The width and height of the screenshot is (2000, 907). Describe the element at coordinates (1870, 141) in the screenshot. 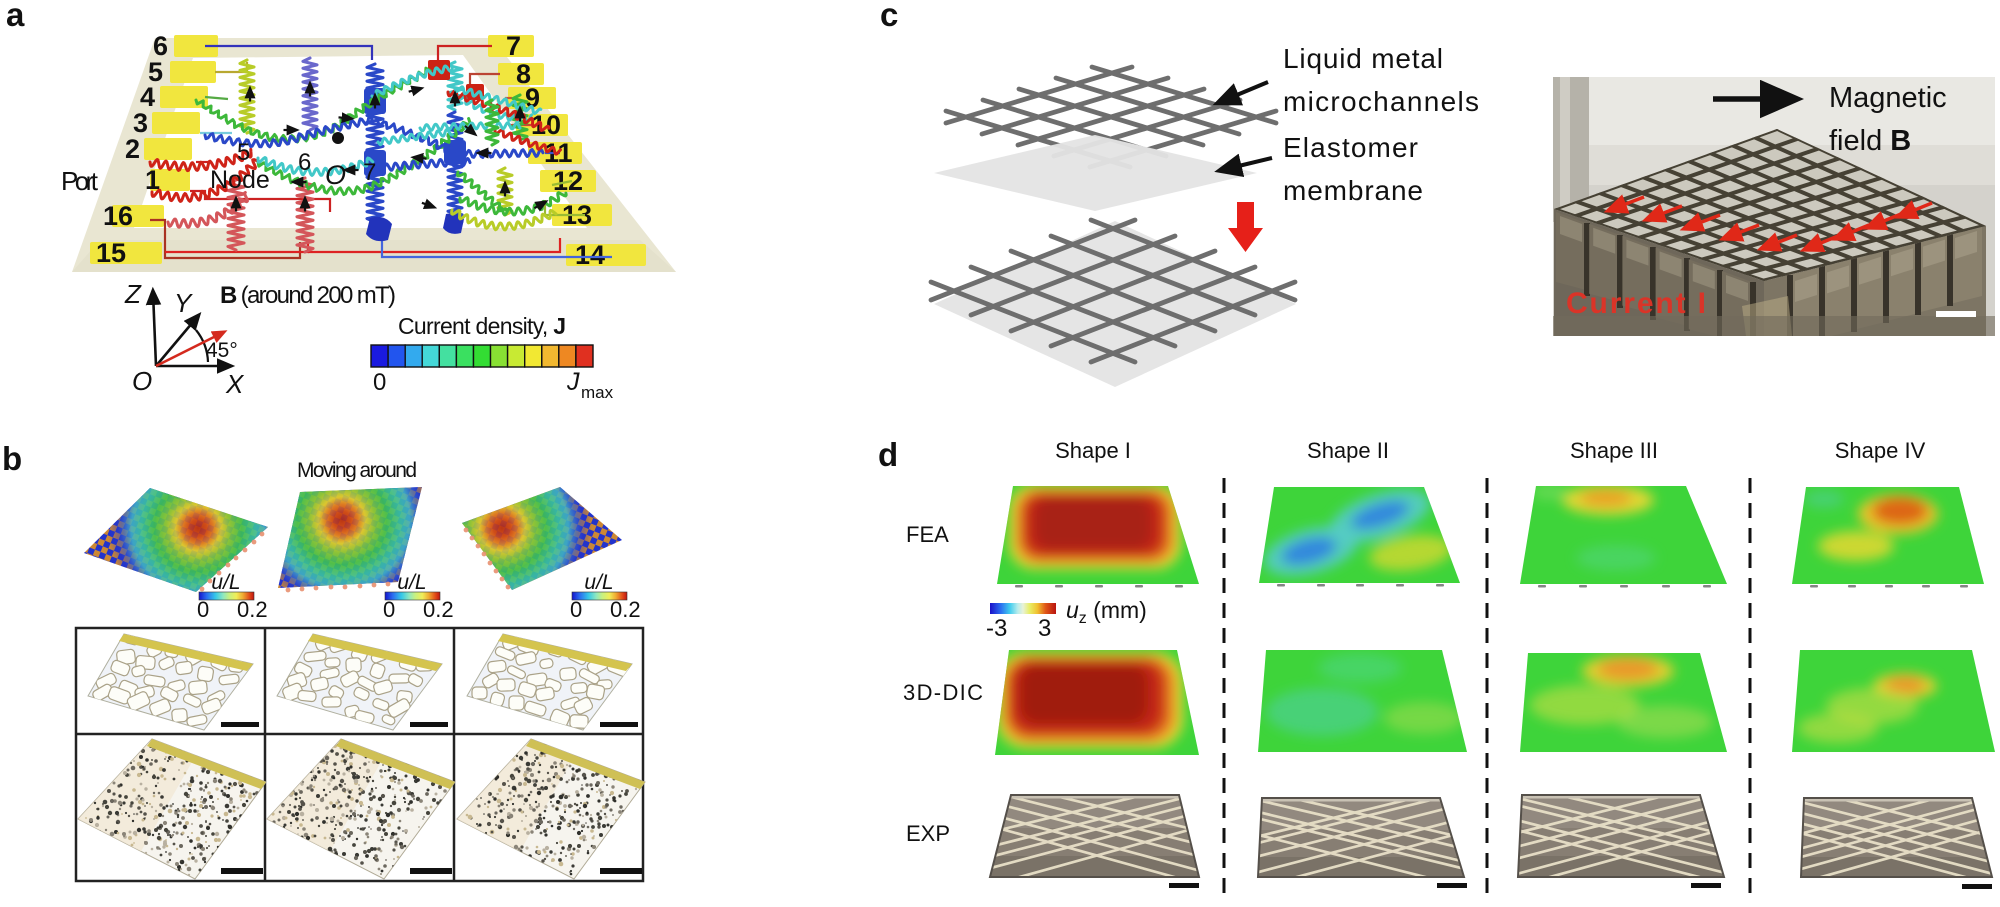

I see `svg-text: field B` at that location.